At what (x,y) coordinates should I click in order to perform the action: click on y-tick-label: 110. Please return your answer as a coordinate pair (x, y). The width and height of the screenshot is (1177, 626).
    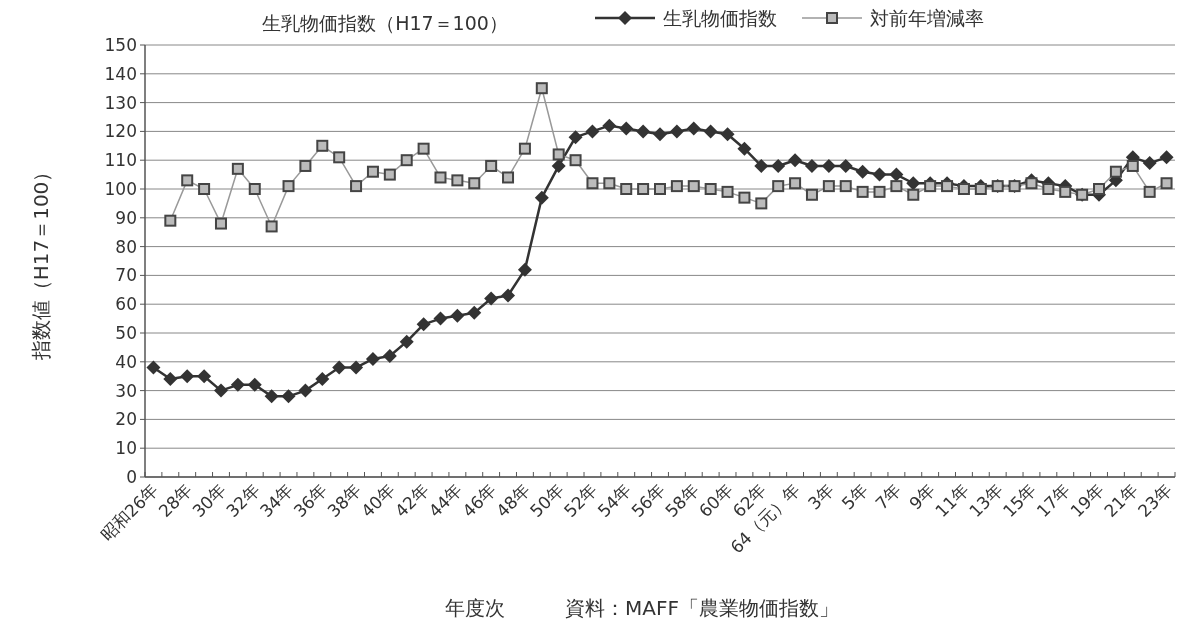
    Looking at the image, I should click on (120, 160).